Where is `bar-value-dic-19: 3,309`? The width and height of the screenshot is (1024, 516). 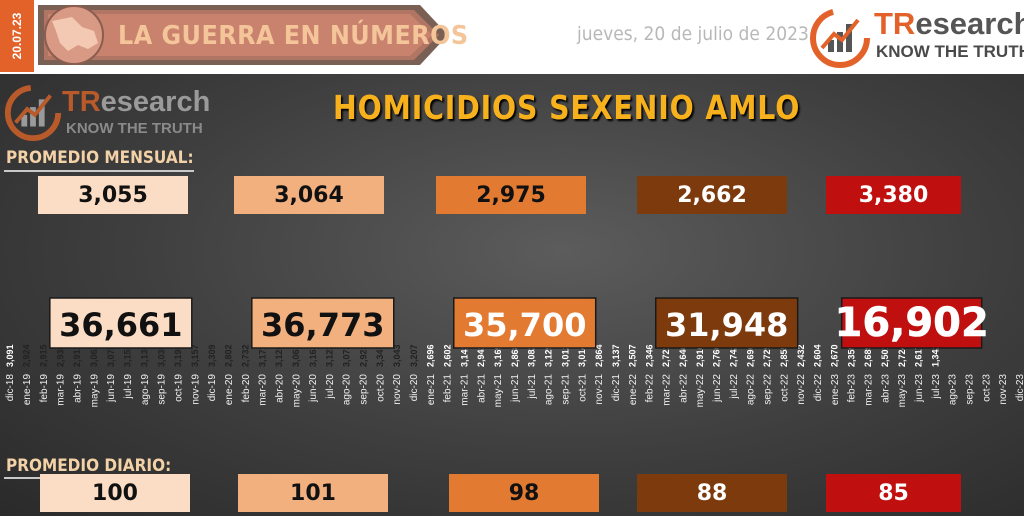 bar-value-dic-19: 3,309 is located at coordinates (212, 355).